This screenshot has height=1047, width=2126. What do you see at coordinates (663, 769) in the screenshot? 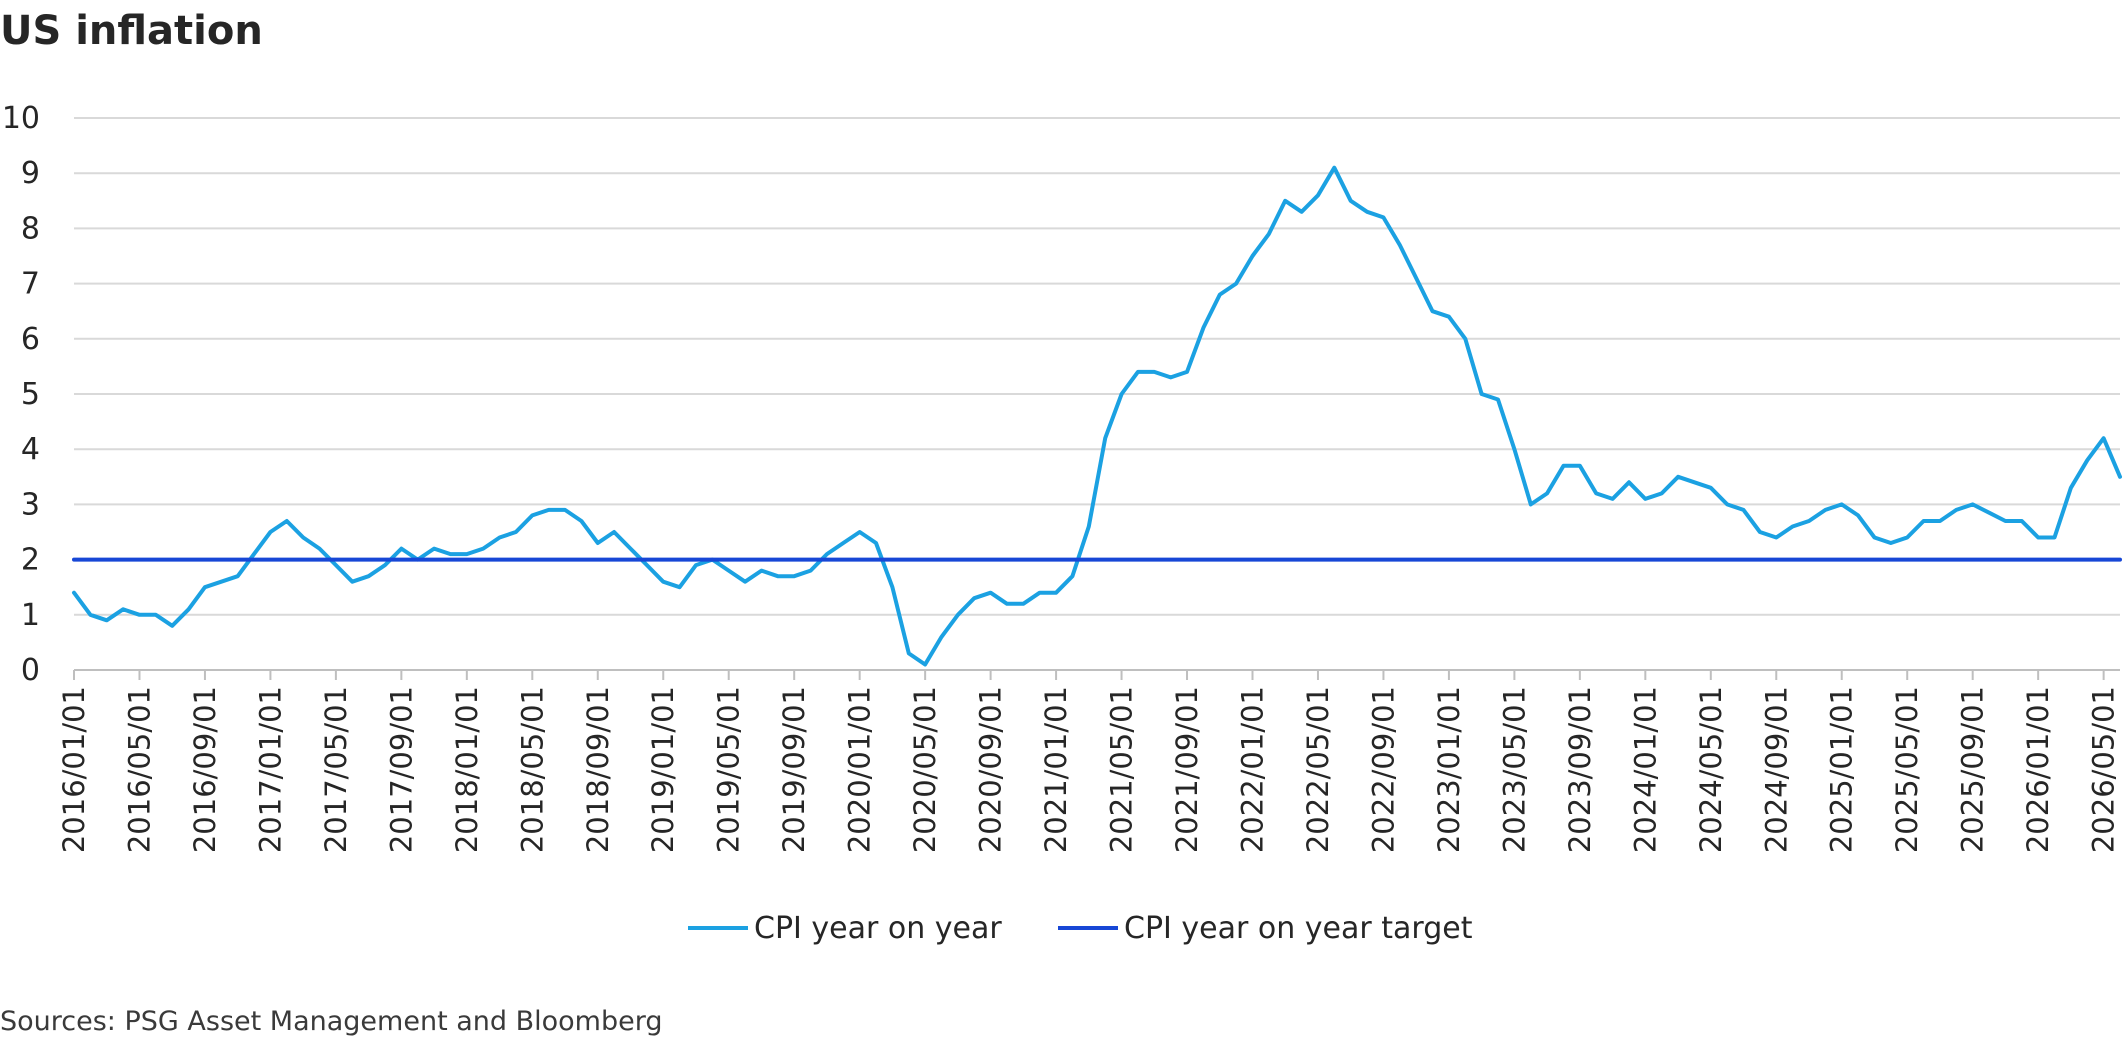
I see `x-tick-label: 2019/01/01` at bounding box center [663, 769].